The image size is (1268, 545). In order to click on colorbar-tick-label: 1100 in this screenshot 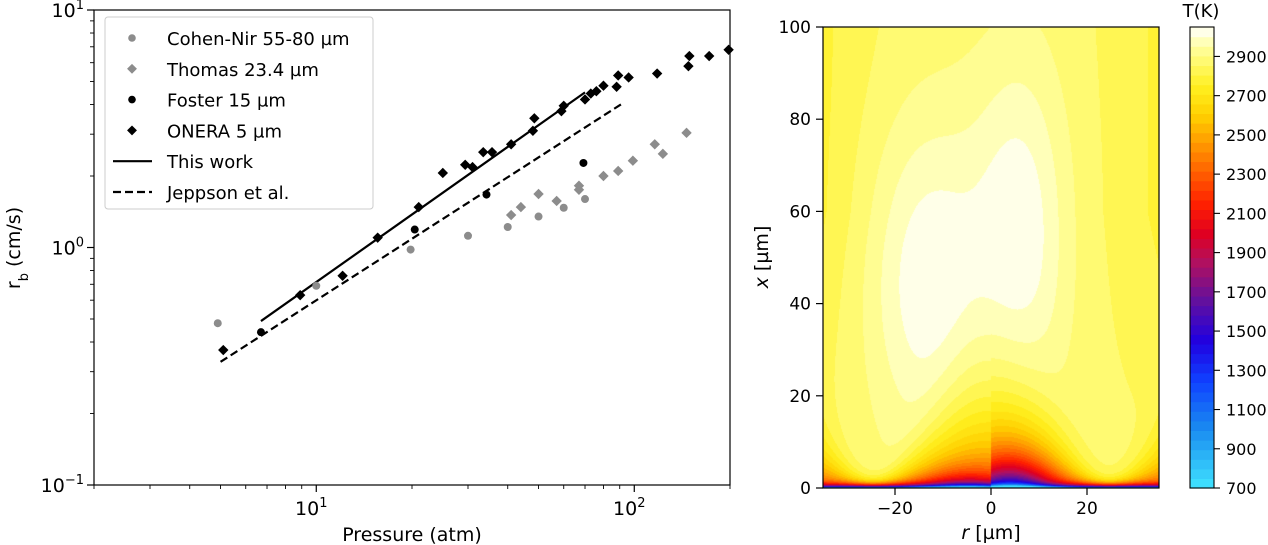, I will do `click(1246, 410)`.